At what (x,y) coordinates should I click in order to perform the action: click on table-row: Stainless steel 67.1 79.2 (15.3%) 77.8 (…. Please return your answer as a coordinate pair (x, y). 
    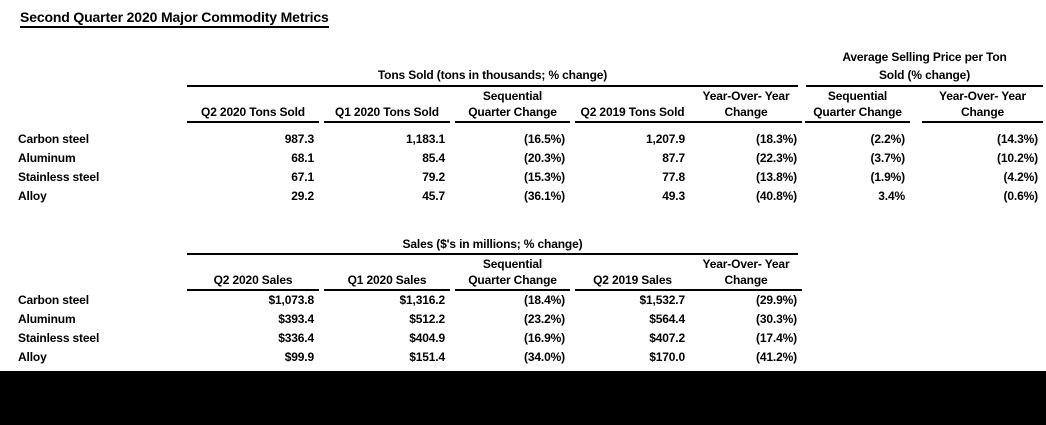
    Looking at the image, I should click on (523, 177).